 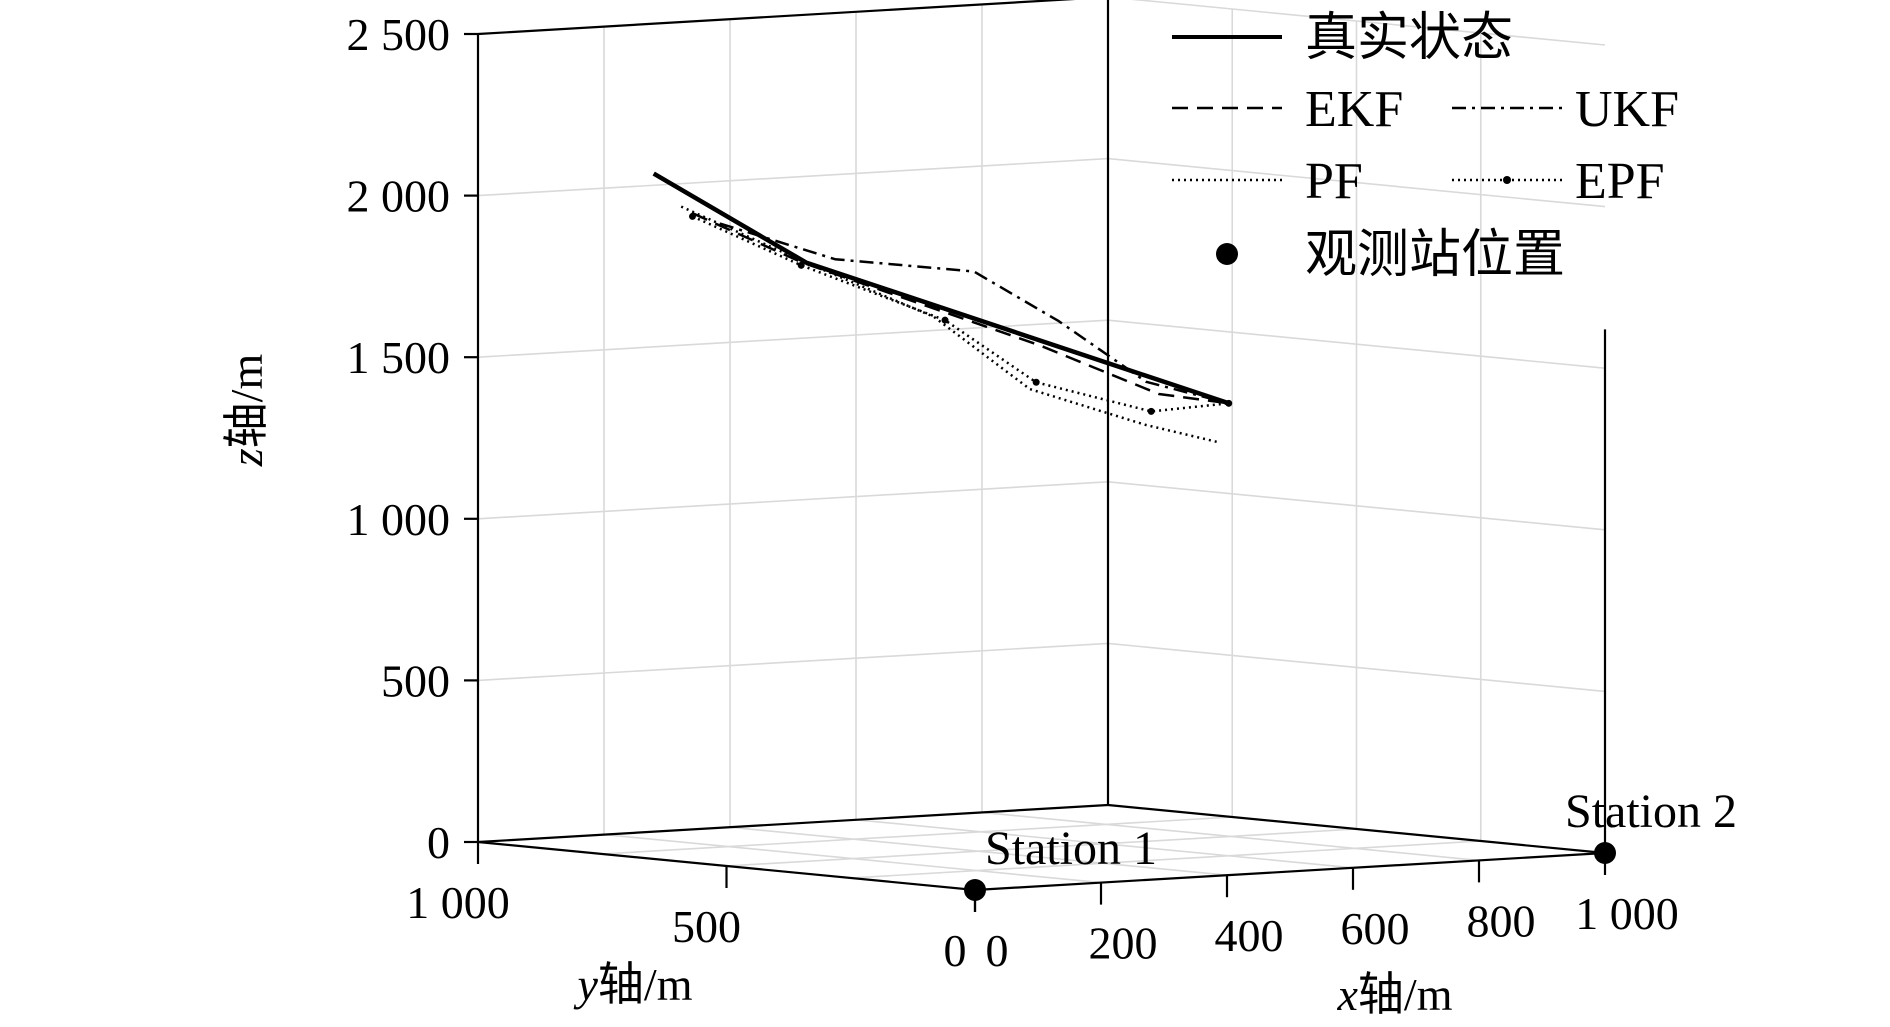 I want to click on x-tick-label: 1 000, so click(x=1627, y=913).